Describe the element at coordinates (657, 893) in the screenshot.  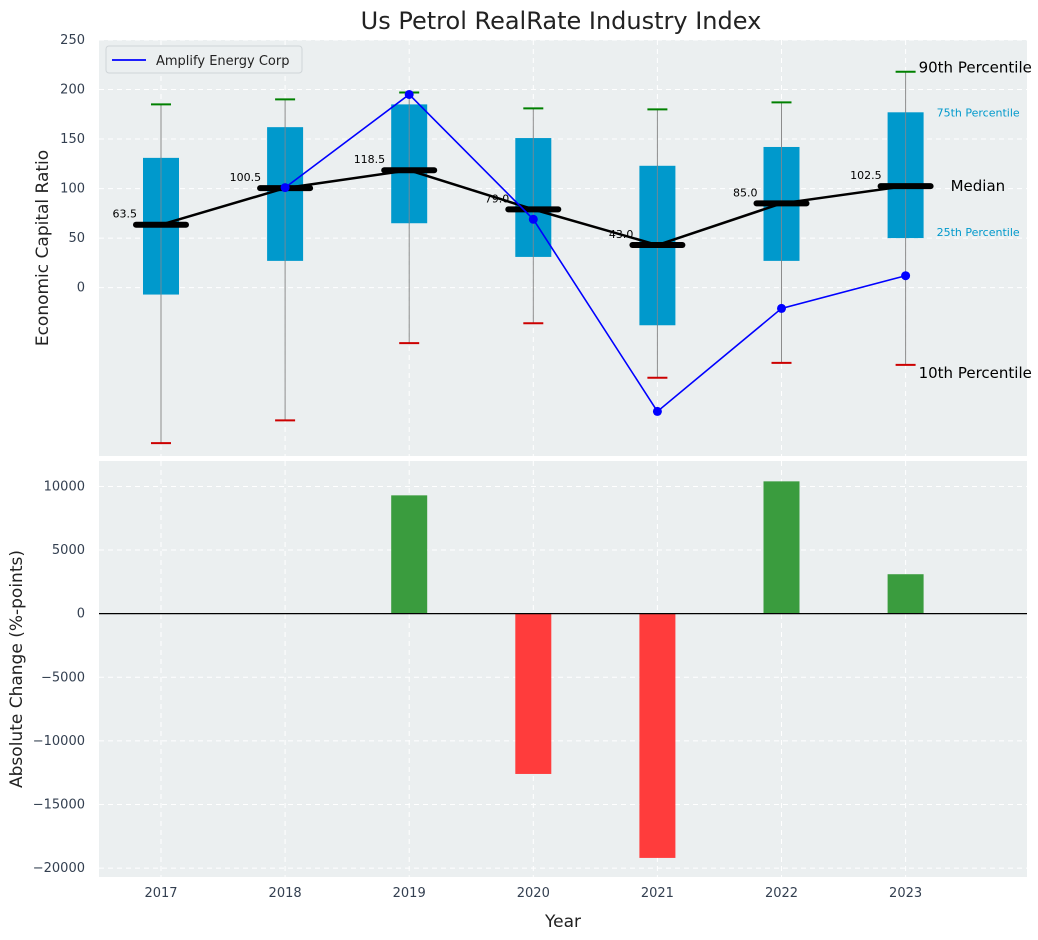
I see `x-tick-label: 2021` at that location.